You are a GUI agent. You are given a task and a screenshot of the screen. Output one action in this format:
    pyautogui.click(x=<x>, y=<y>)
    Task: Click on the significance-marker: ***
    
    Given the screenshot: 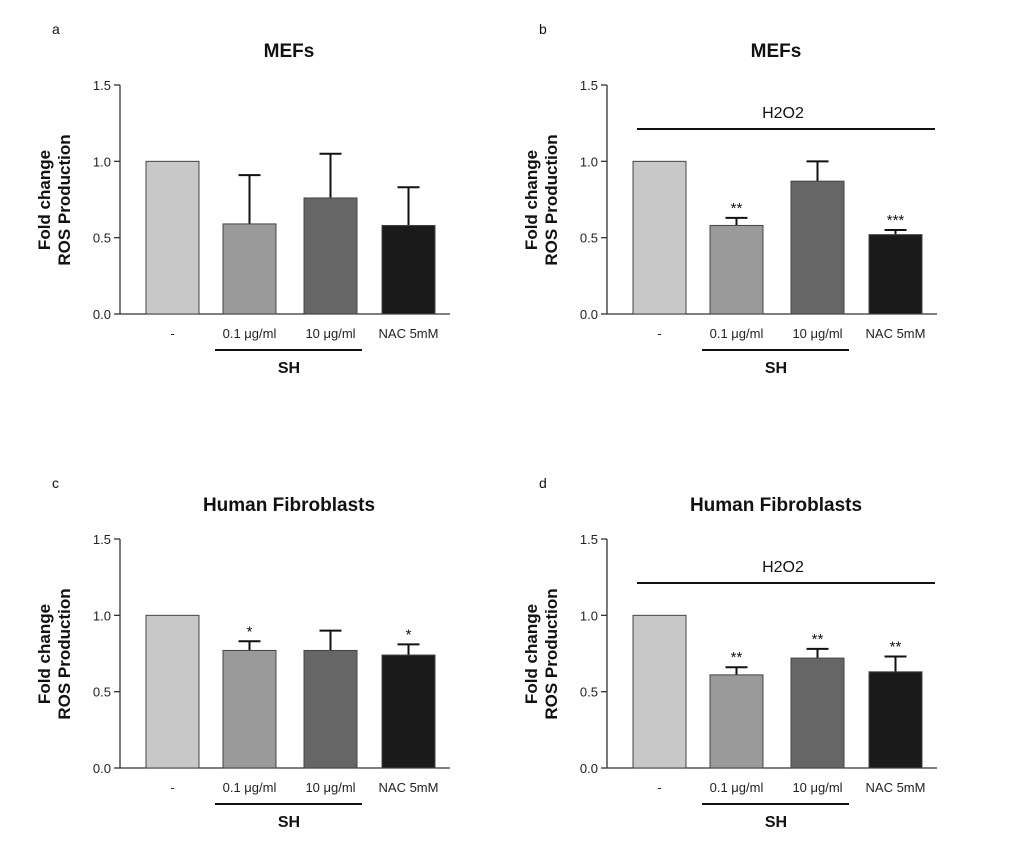 What is the action you would take?
    pyautogui.click(x=896, y=220)
    